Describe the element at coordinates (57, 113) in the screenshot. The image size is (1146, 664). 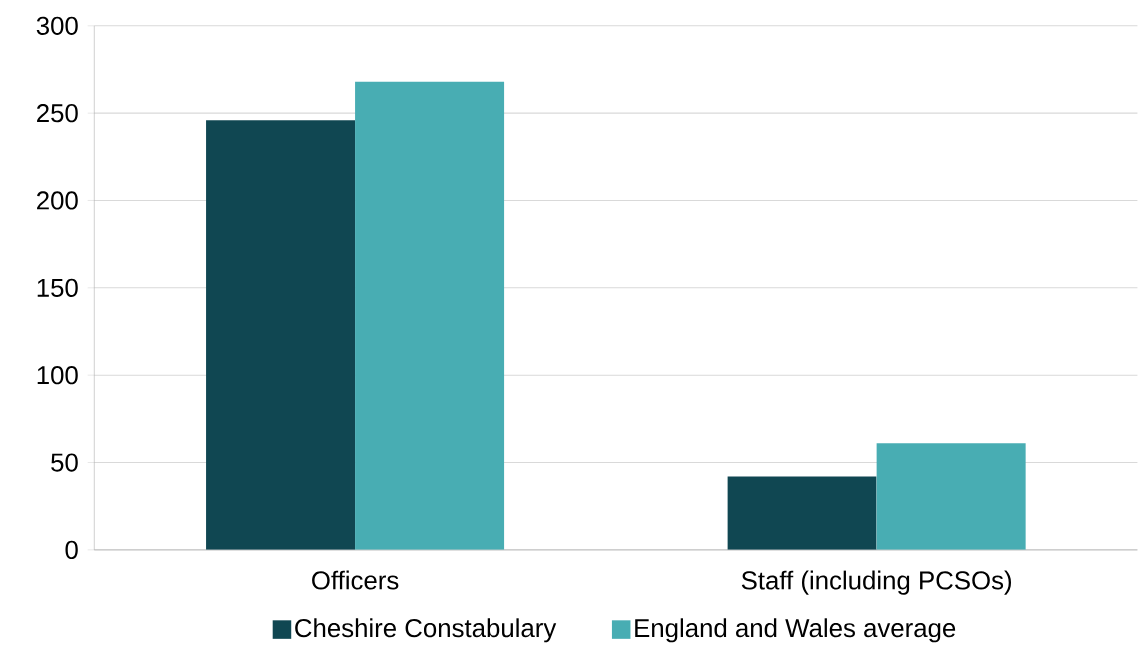
I see `y-tick-label: 250` at that location.